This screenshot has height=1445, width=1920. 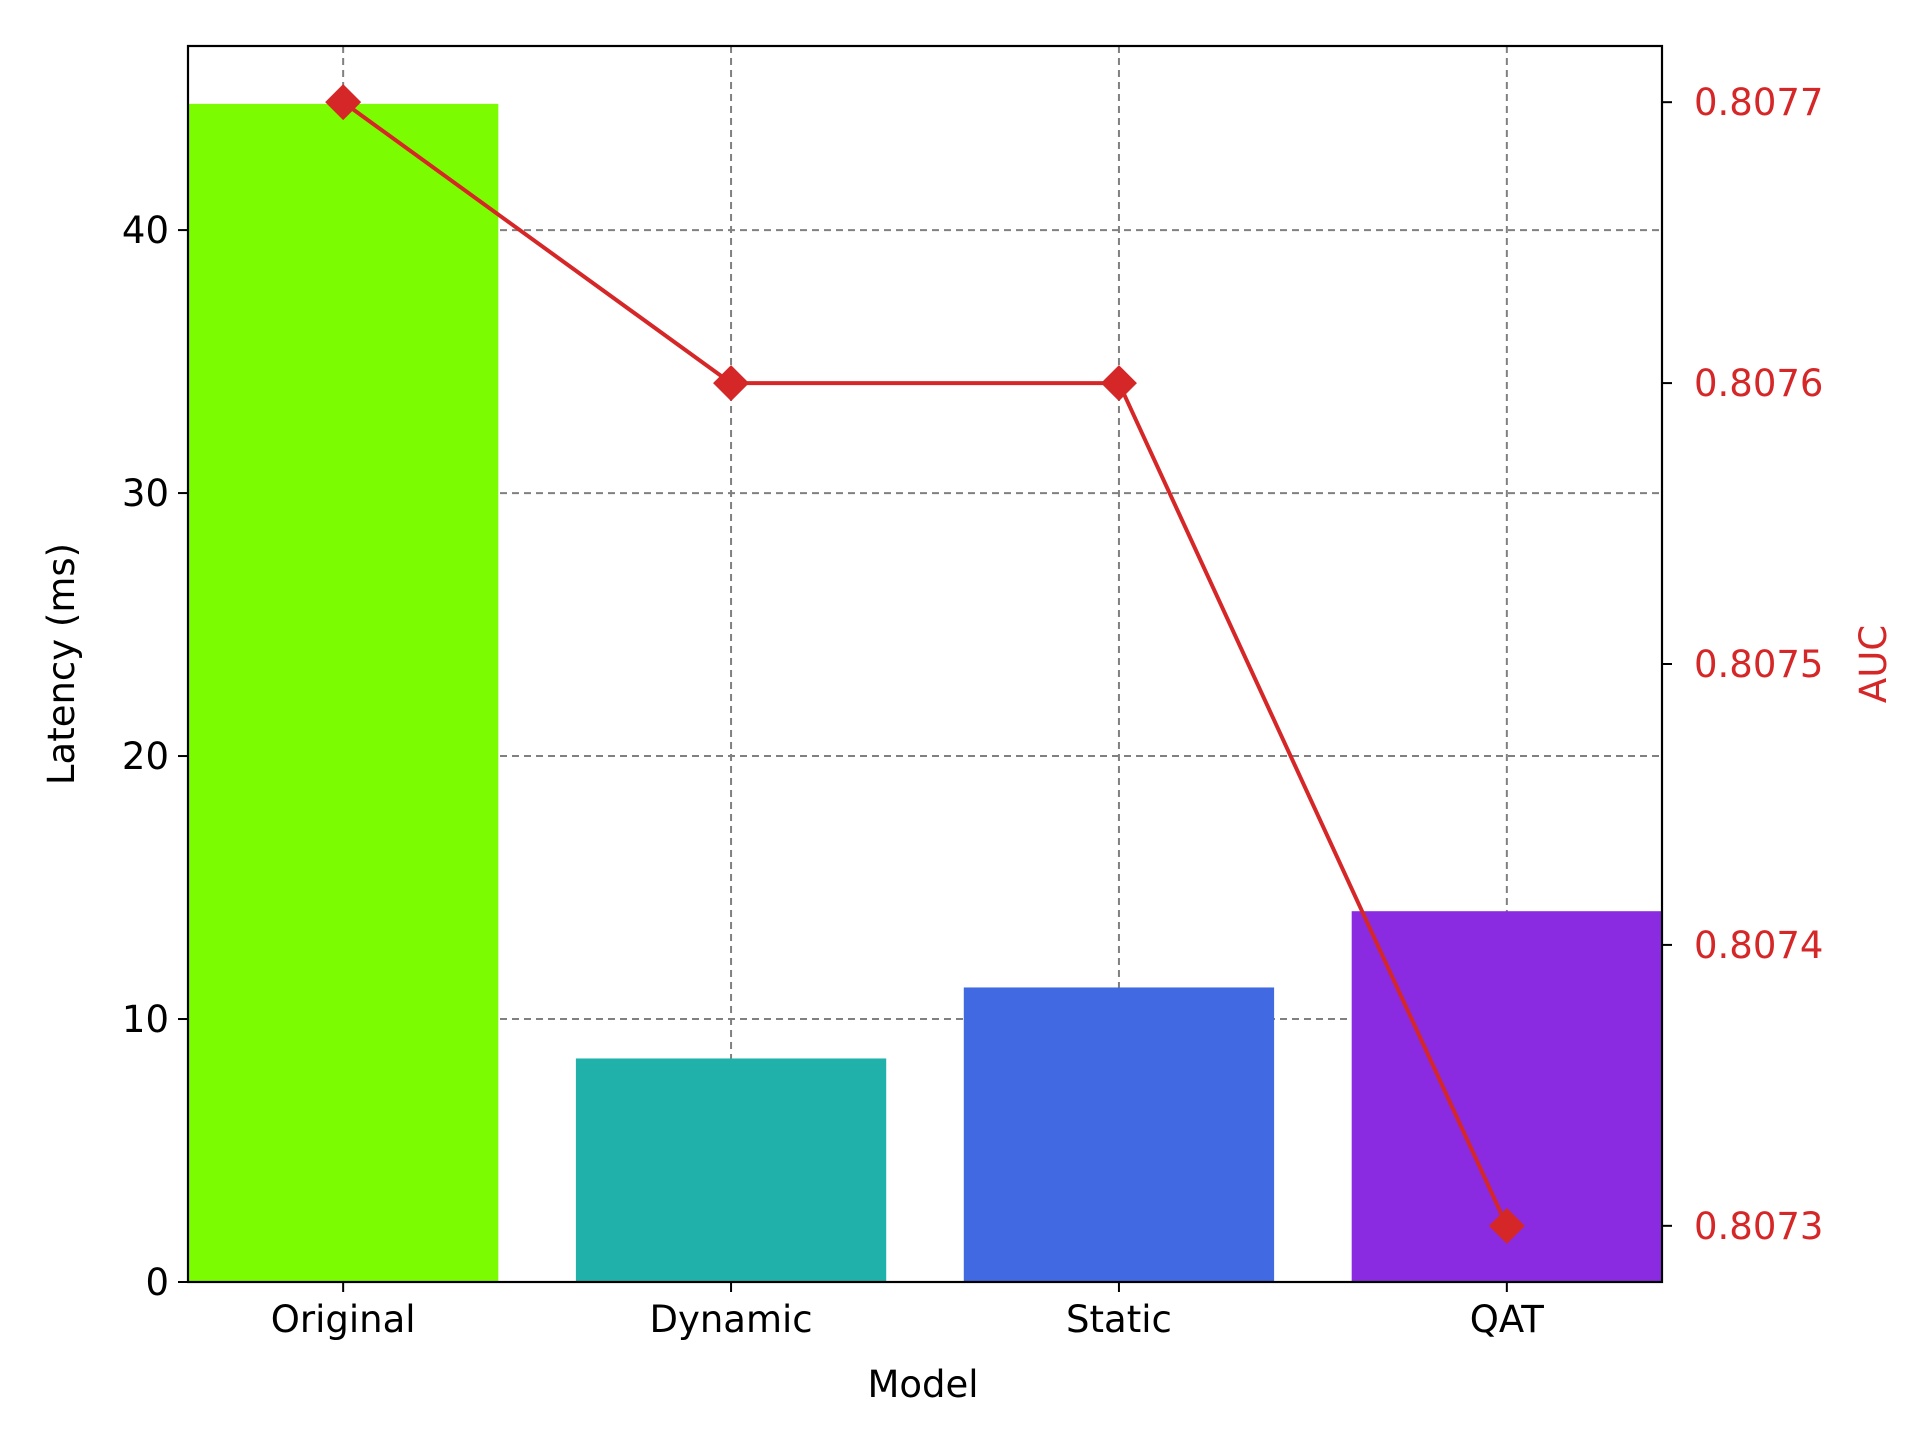 I want to click on auc-marker-original, so click(x=343, y=102).